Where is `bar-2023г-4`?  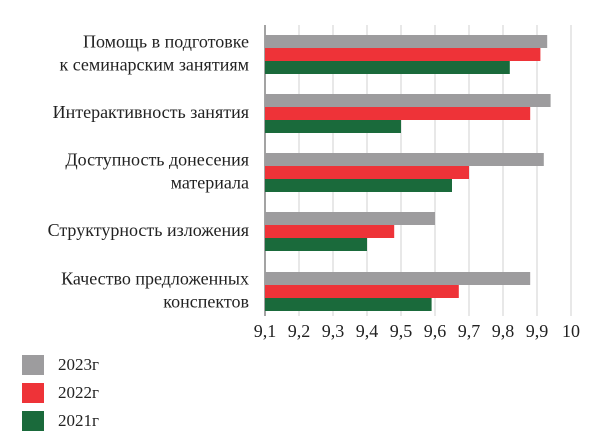
bar-2023г-4 is located at coordinates (350, 218).